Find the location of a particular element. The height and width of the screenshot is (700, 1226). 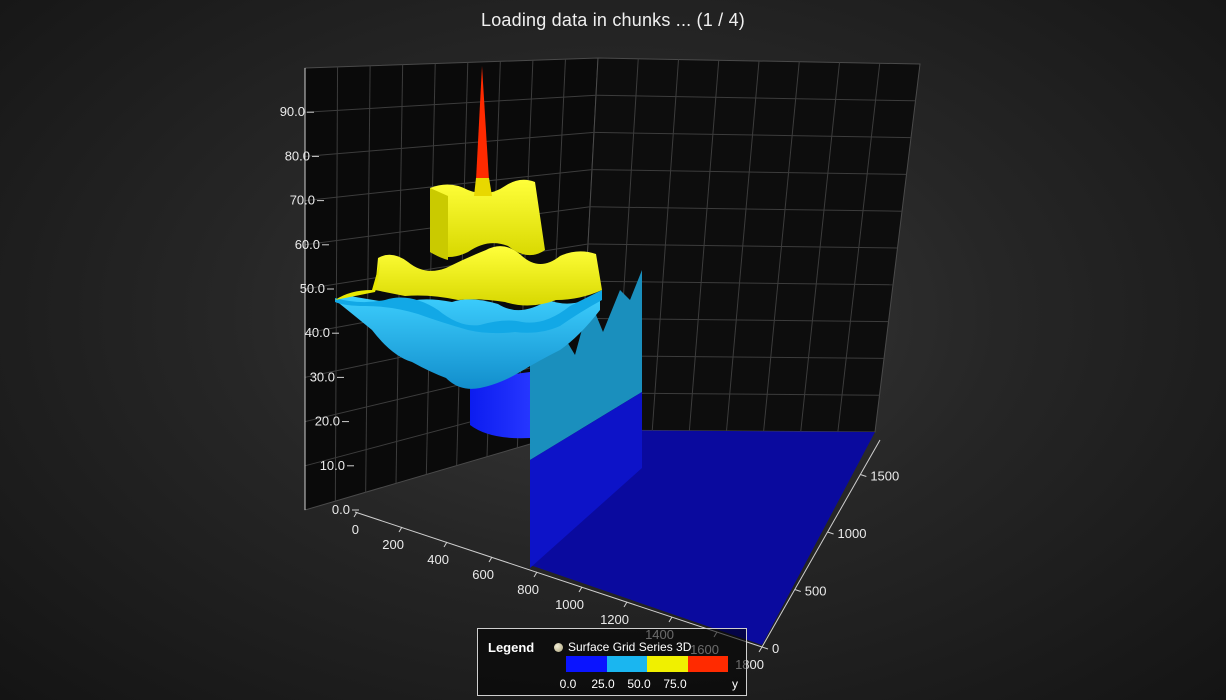

z-tick-label: 1000 is located at coordinates (852, 533).